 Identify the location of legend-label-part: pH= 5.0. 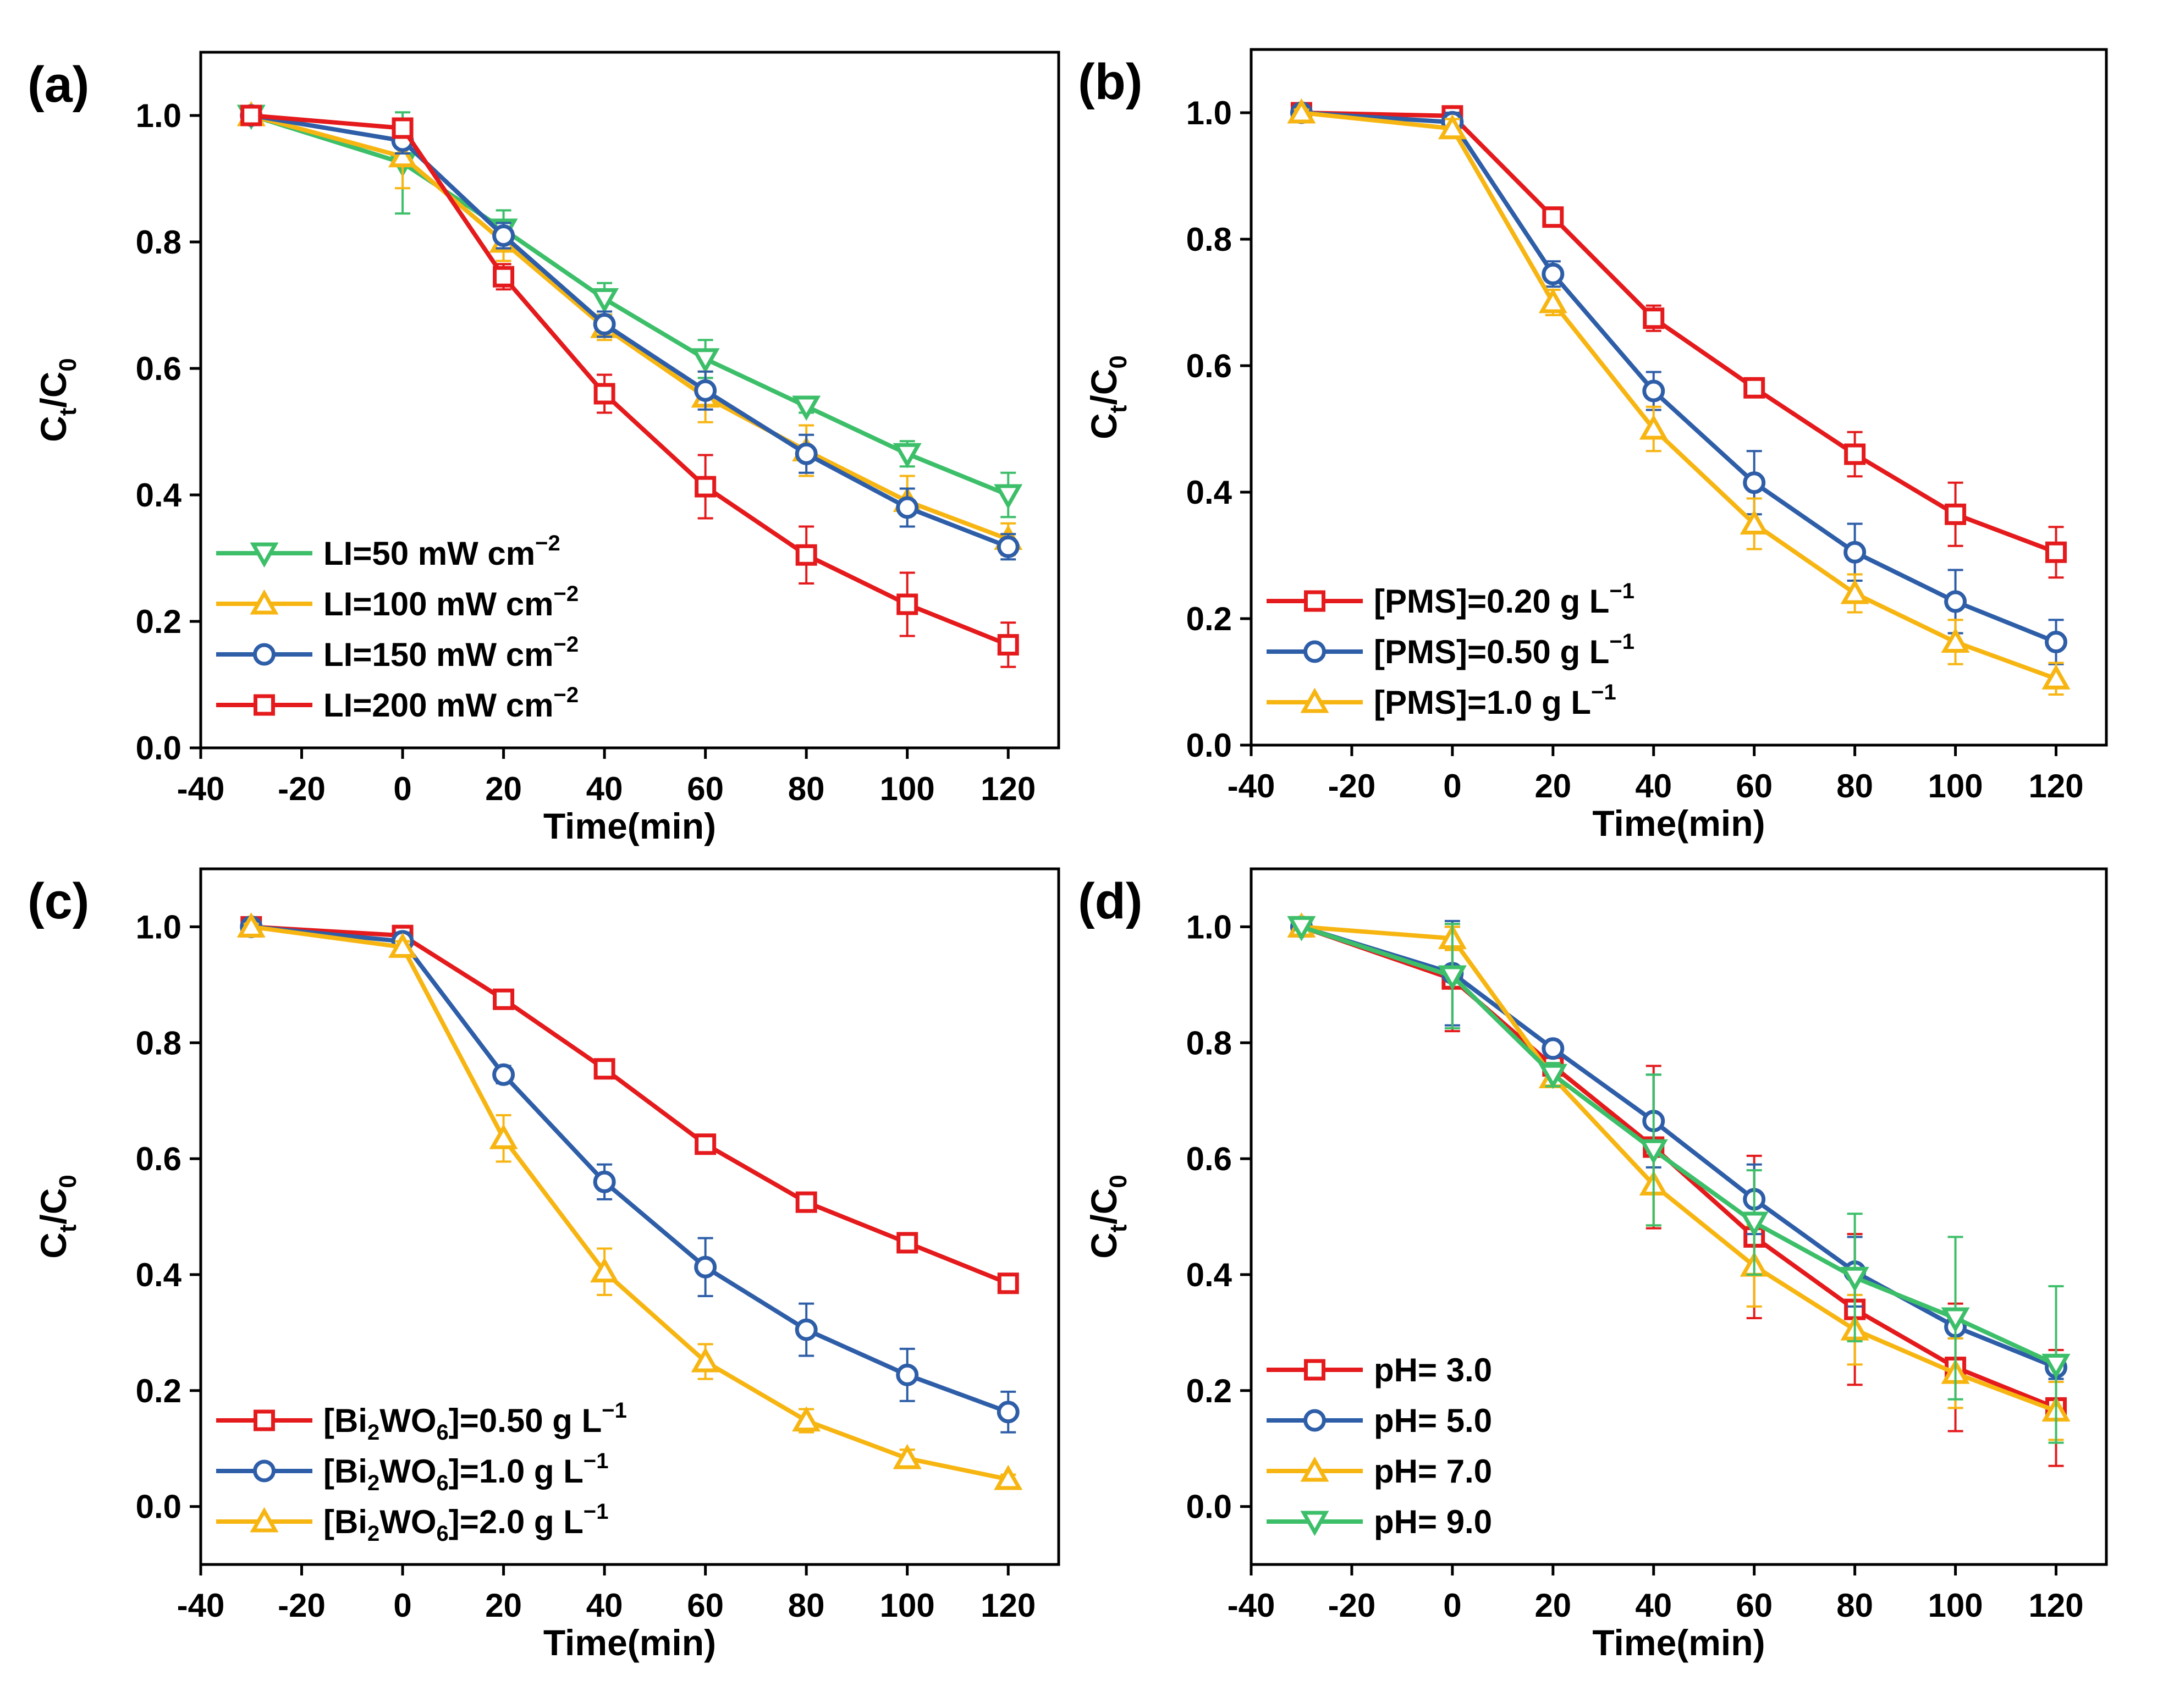
(1433, 1420).